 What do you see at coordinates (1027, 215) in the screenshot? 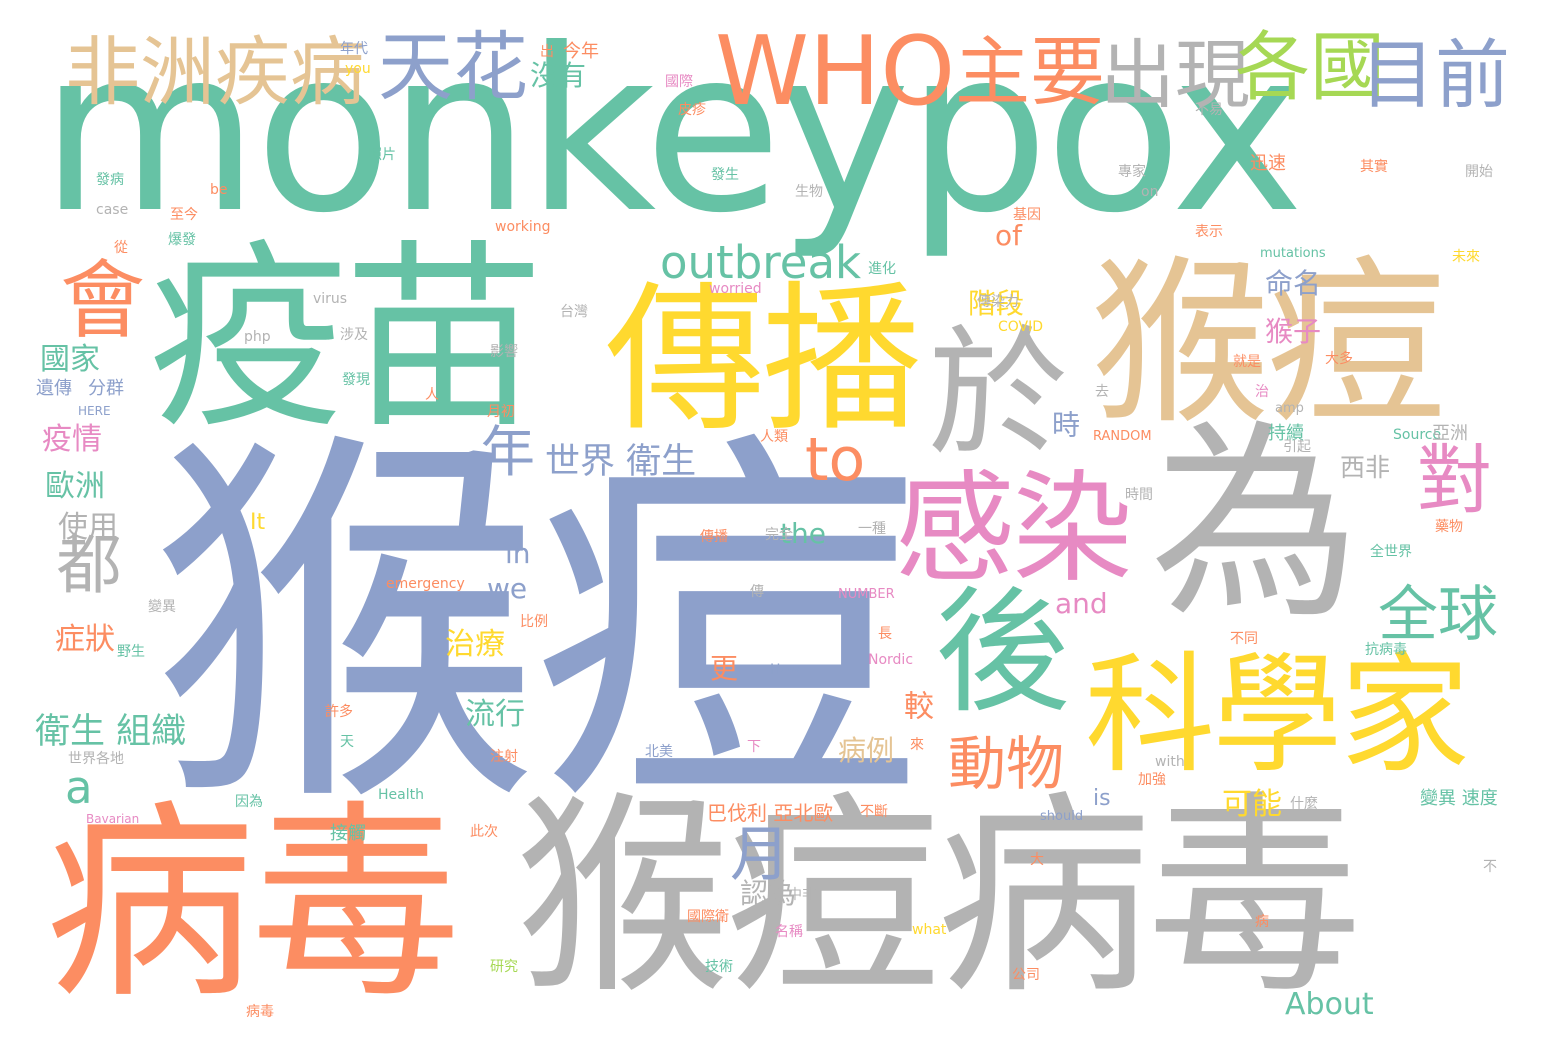
I see `word-jiyin: 基因` at bounding box center [1027, 215].